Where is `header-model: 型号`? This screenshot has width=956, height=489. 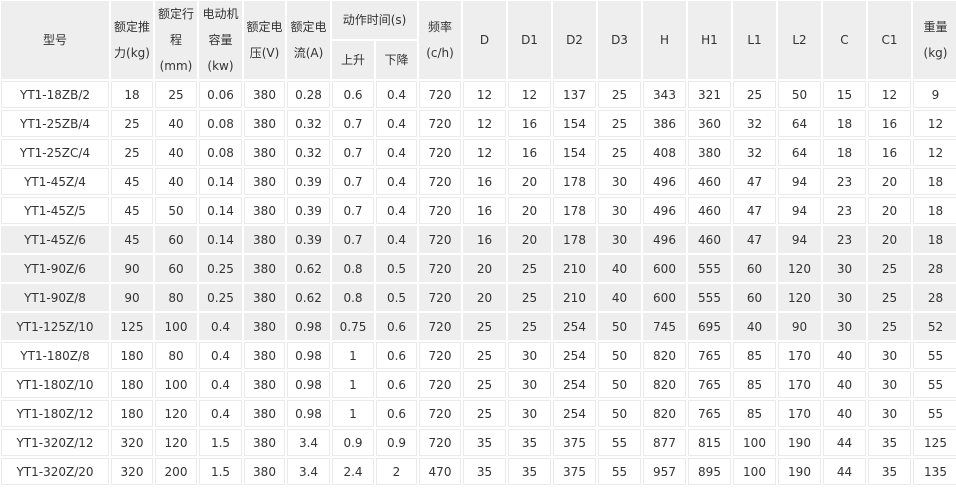
header-model: 型号 is located at coordinates (55, 40).